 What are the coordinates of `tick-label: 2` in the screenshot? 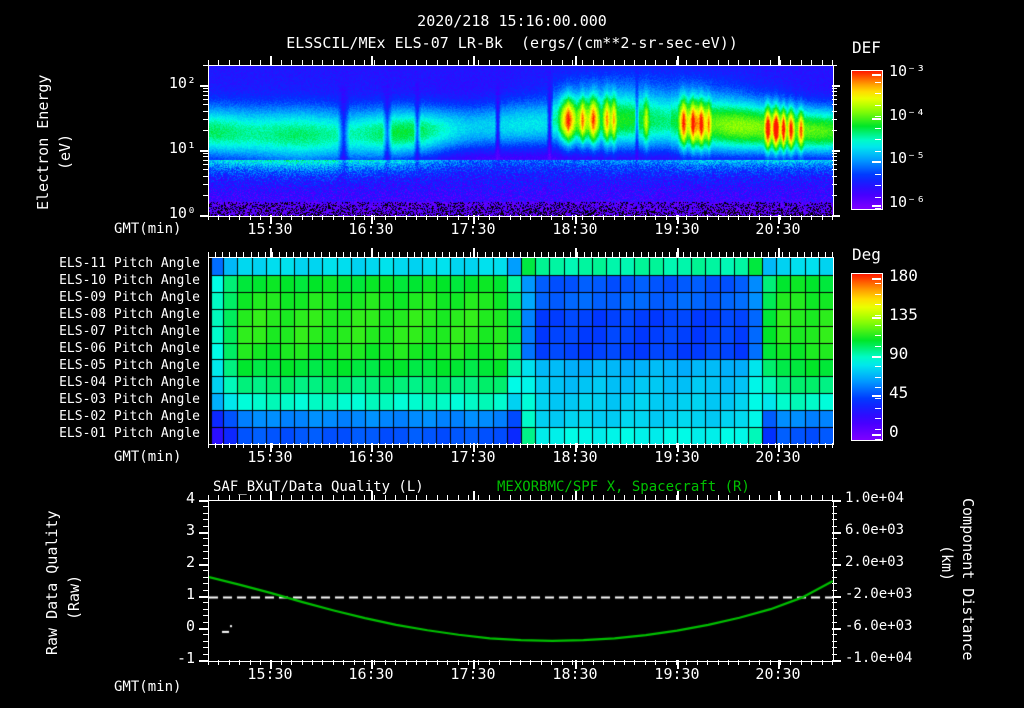 It's located at (190, 562).